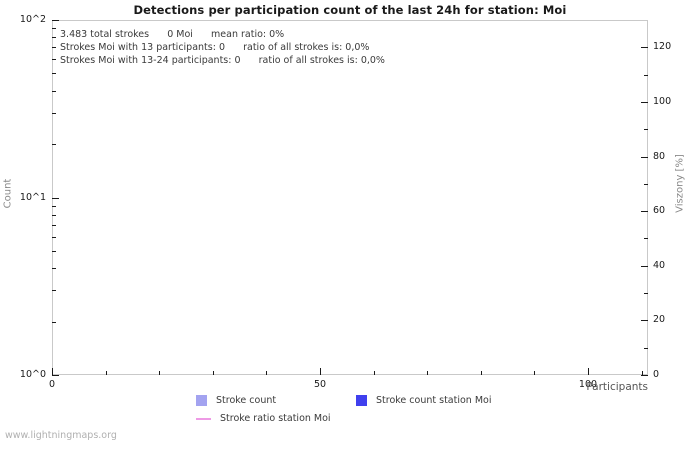 The width and height of the screenshot is (700, 450). Describe the element at coordinates (434, 400) in the screenshot. I see `legend-label-stroke-count-station: Stroke count station Moi` at that location.